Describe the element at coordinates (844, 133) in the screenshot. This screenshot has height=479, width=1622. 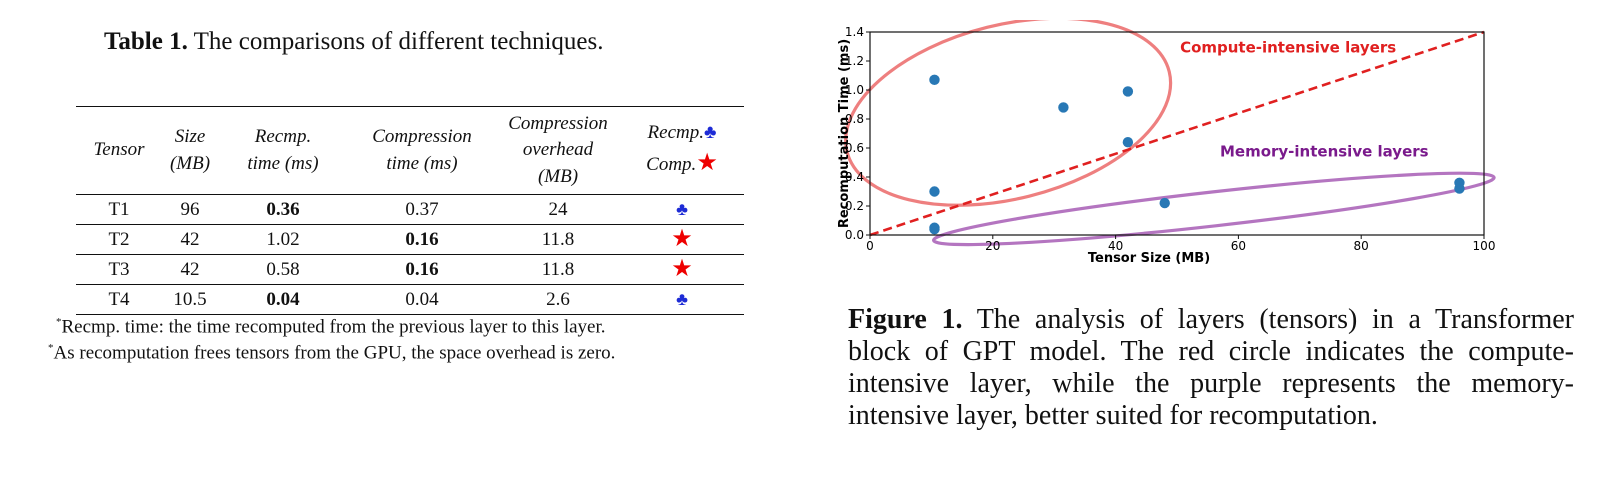
I see `y-axis-label: Recomputation Time (ms)` at that location.